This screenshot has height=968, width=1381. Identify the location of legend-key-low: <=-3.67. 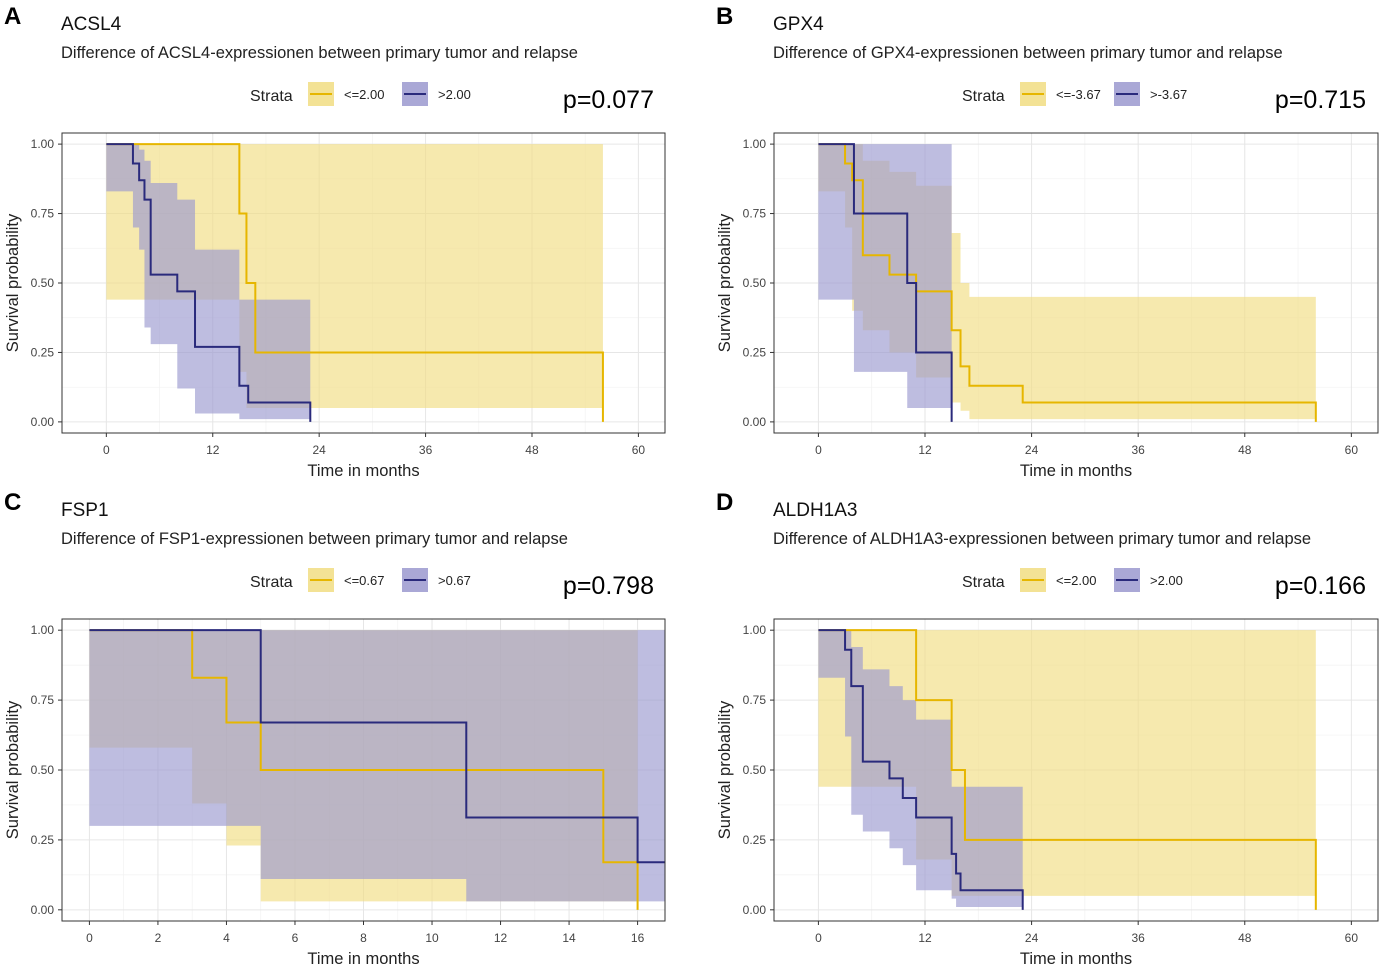
(1060, 94).